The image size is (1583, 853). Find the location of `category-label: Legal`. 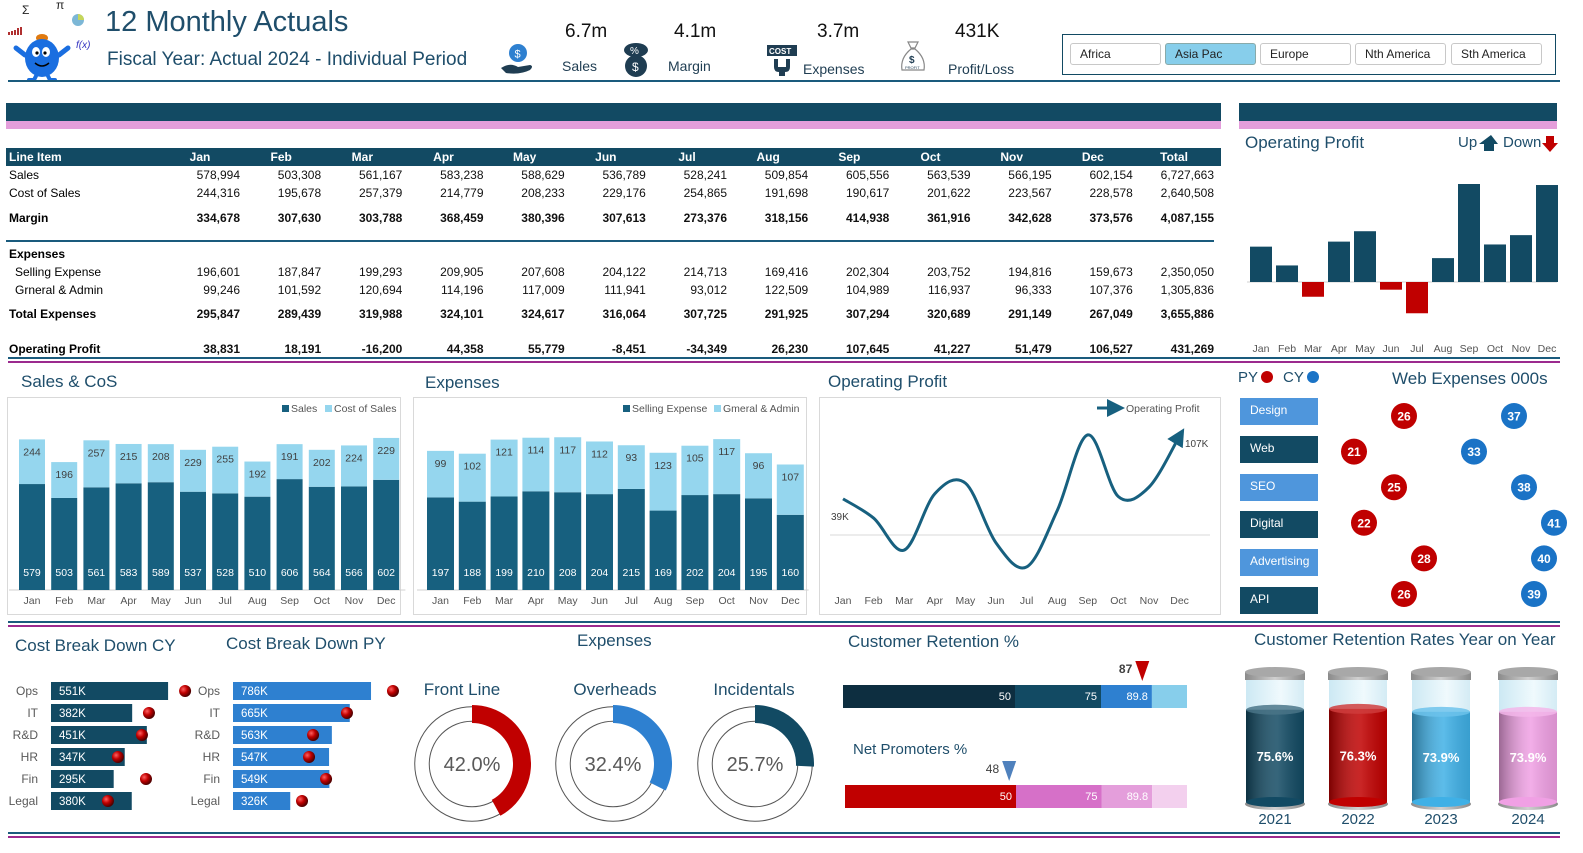

category-label: Legal is located at coordinates (205, 801).